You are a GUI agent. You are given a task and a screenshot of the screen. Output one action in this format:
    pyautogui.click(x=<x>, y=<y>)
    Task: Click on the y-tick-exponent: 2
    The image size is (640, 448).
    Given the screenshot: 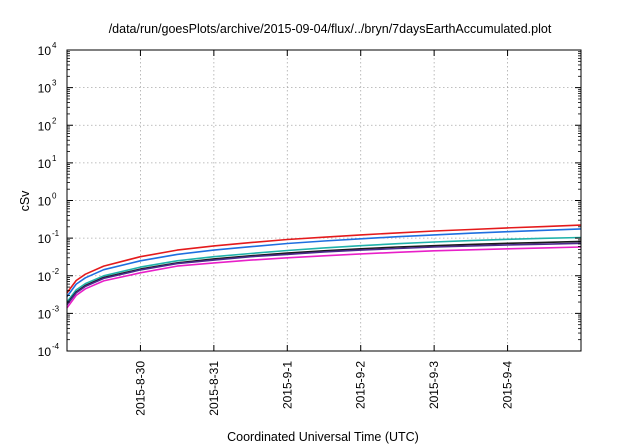 What is the action you would take?
    pyautogui.click(x=54, y=120)
    